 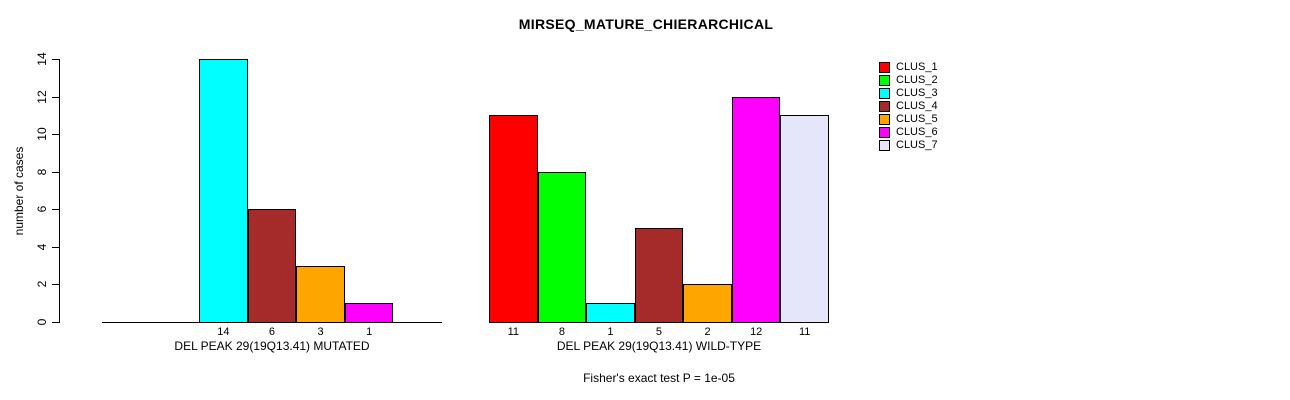 What do you see at coordinates (917, 80) in the screenshot?
I see `legend-label: CLUS_2` at bounding box center [917, 80].